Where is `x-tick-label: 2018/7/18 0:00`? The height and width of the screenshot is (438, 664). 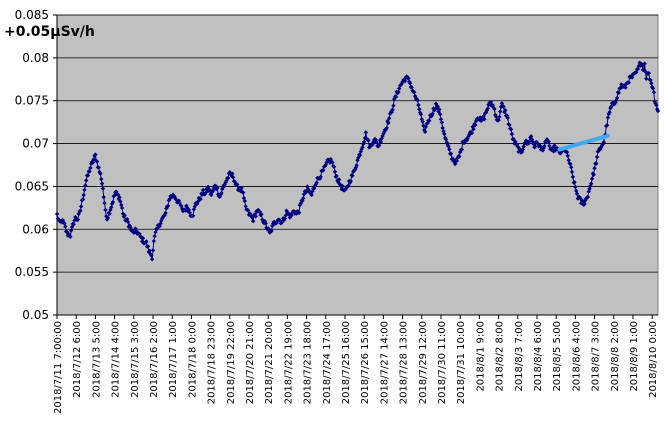 x-tick-label: 2018/7/18 0:00 is located at coordinates (192, 359).